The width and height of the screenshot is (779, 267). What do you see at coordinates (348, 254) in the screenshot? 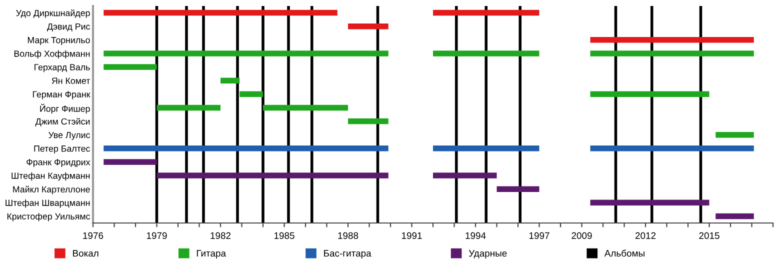
I see `legend-label: Бас-гитара` at bounding box center [348, 254].